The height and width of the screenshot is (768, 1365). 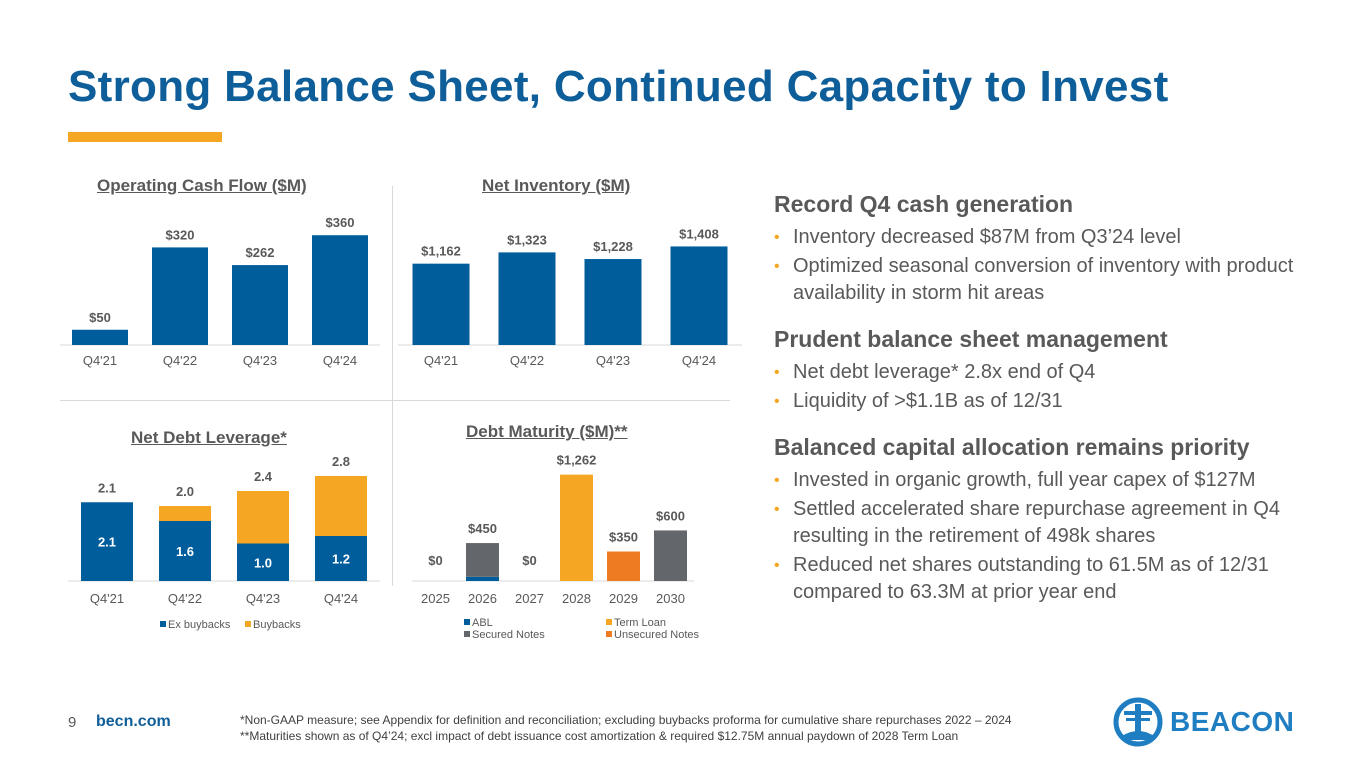 What do you see at coordinates (435, 598) in the screenshot?
I see `x-tick-label: 2025` at bounding box center [435, 598].